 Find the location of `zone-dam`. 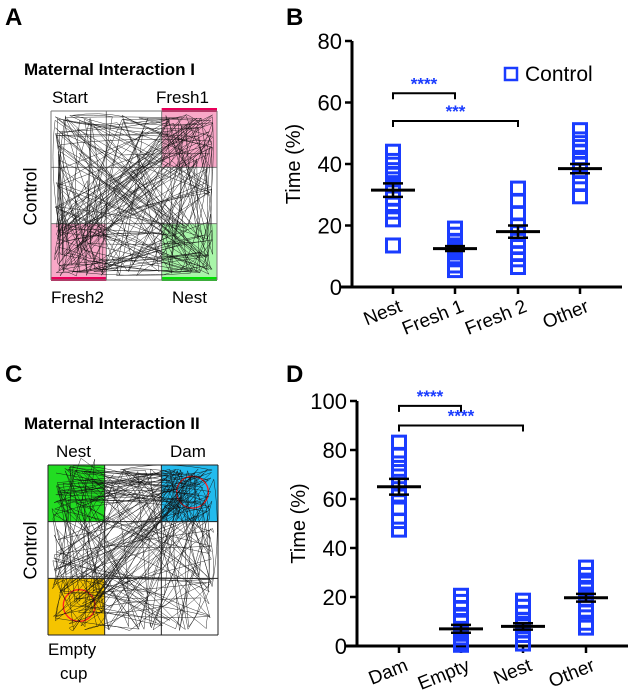

zone-dam is located at coordinates (189, 493).